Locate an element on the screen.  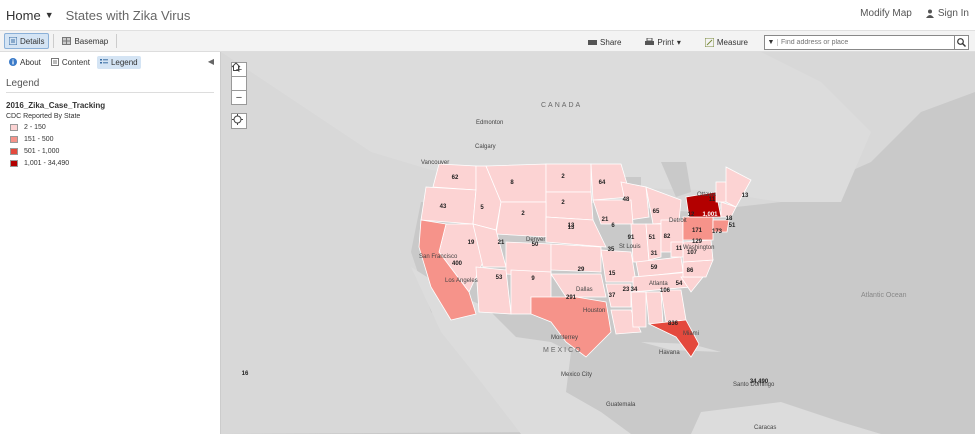
state-value-mi2: 65 is located at coordinates (656, 212).